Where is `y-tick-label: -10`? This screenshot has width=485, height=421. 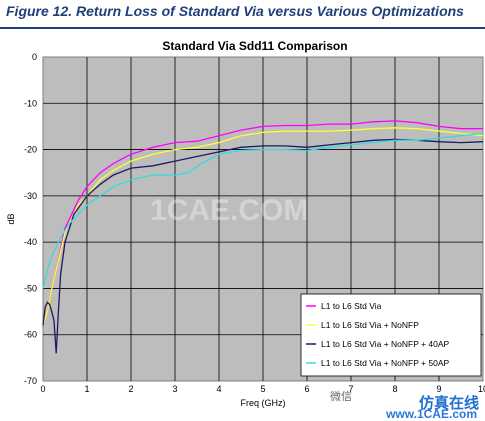
y-tick-label: -10 is located at coordinates (30, 103).